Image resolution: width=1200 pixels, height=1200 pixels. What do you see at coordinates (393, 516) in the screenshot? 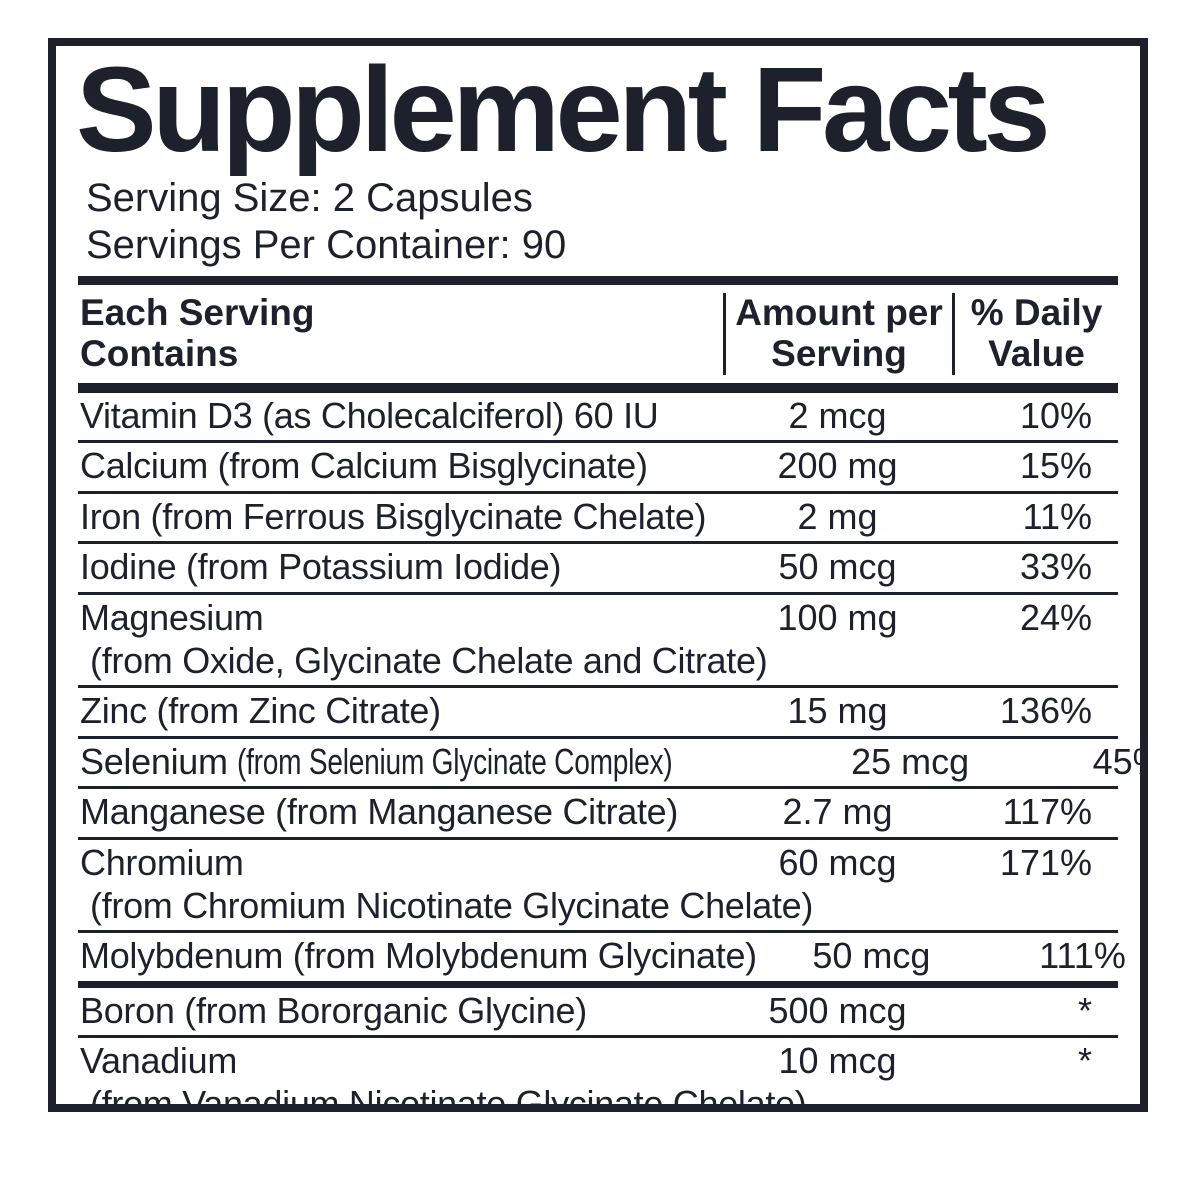
I see `ingredient-name: Iron (from Ferrous Bisglycinate Chelate)` at bounding box center [393, 516].